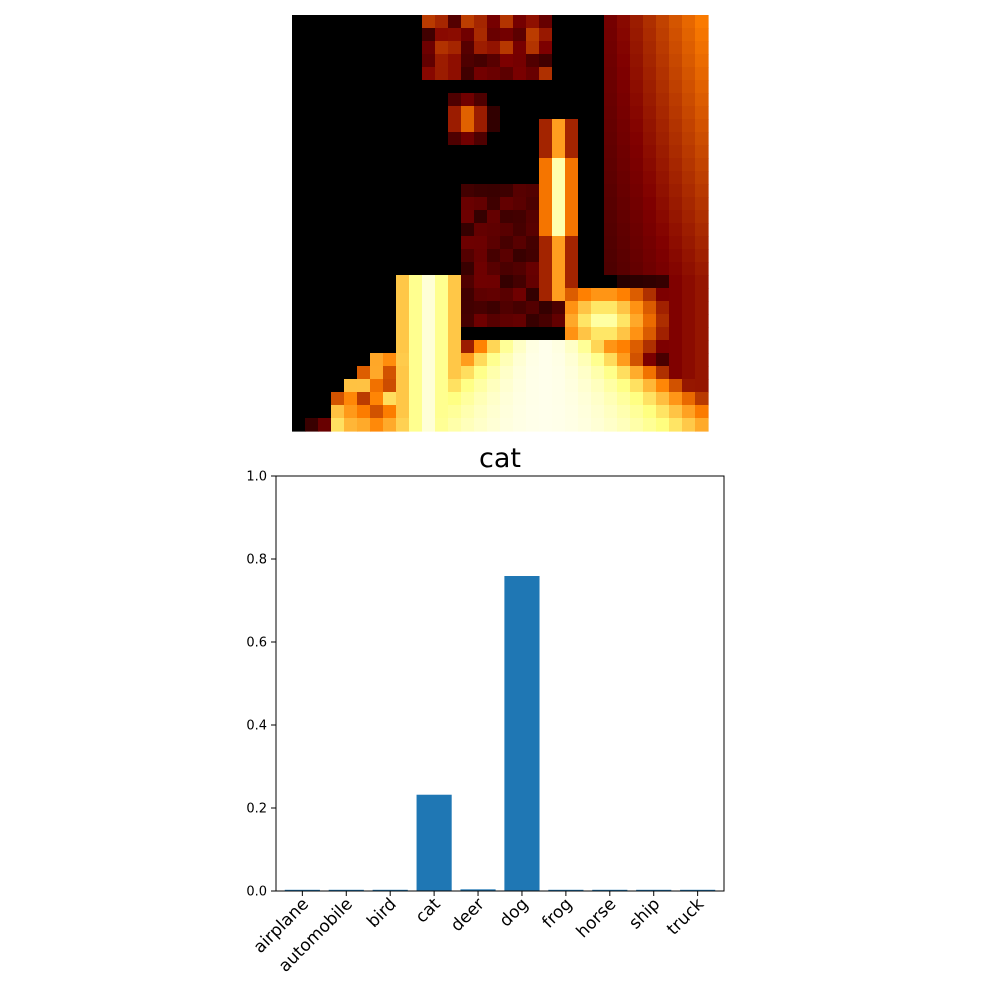 This screenshot has width=1000, height=1000. I want to click on y-axis: 0.0 0.2 0.4 0.6 0.8 1.0, so click(261, 685).